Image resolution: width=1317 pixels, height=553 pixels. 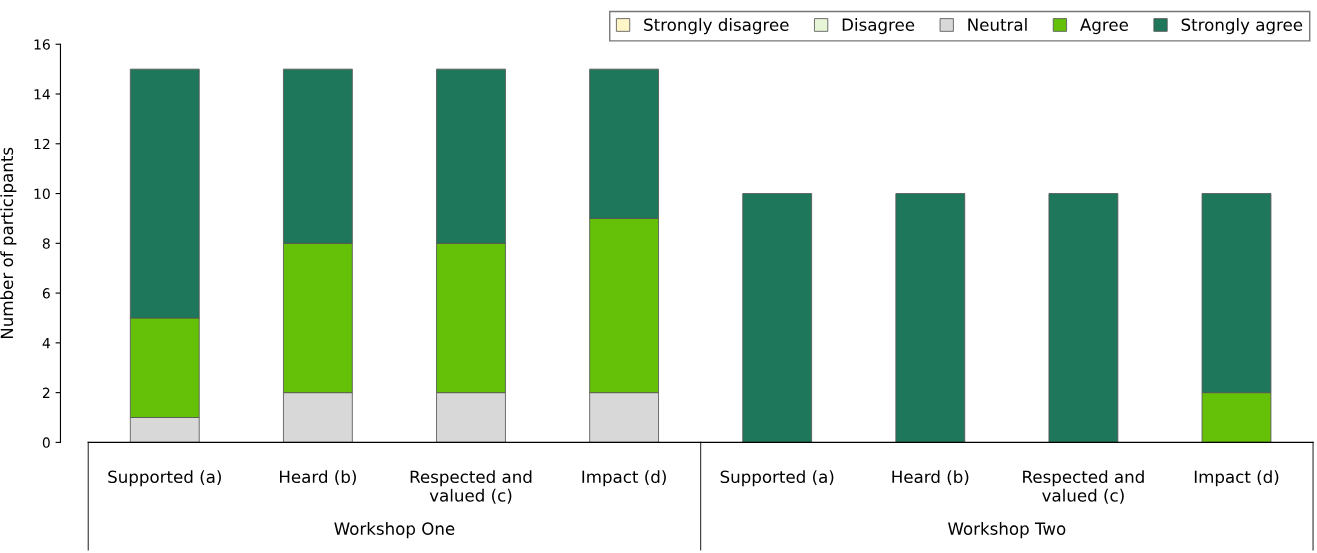 I want to click on y-tick-label: 12, so click(x=42, y=144).